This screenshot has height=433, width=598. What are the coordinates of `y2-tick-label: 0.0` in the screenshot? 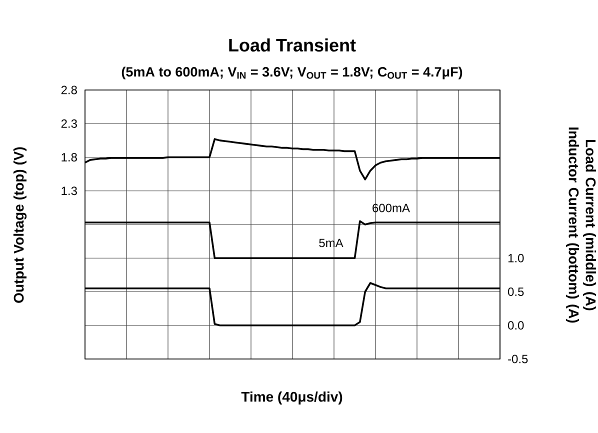 It's located at (516, 325).